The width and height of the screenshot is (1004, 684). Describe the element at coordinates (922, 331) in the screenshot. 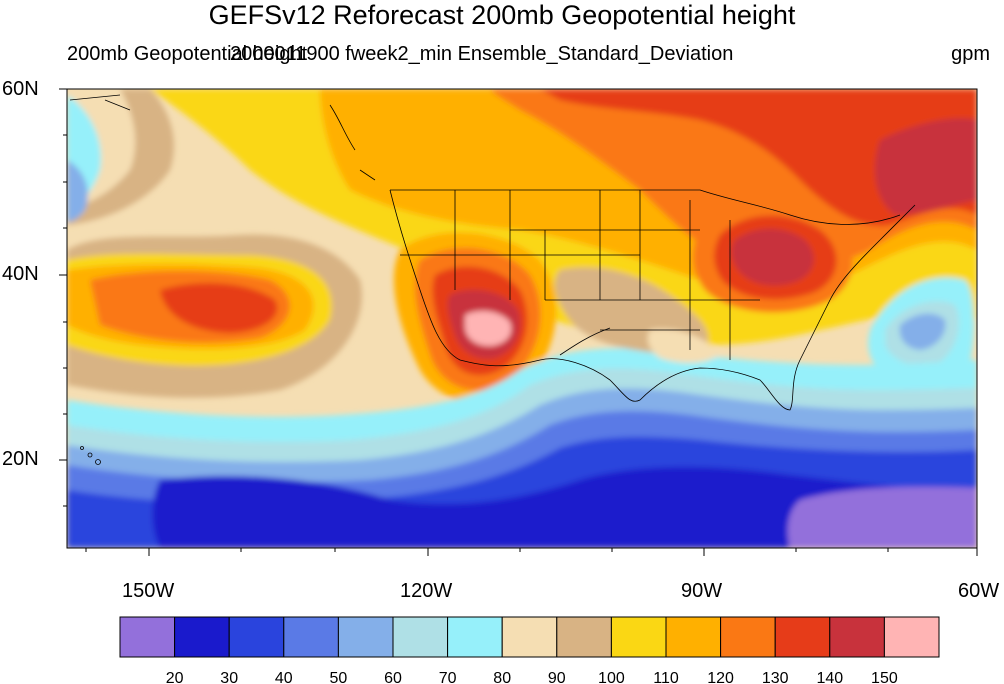

I see `band-50-east` at that location.